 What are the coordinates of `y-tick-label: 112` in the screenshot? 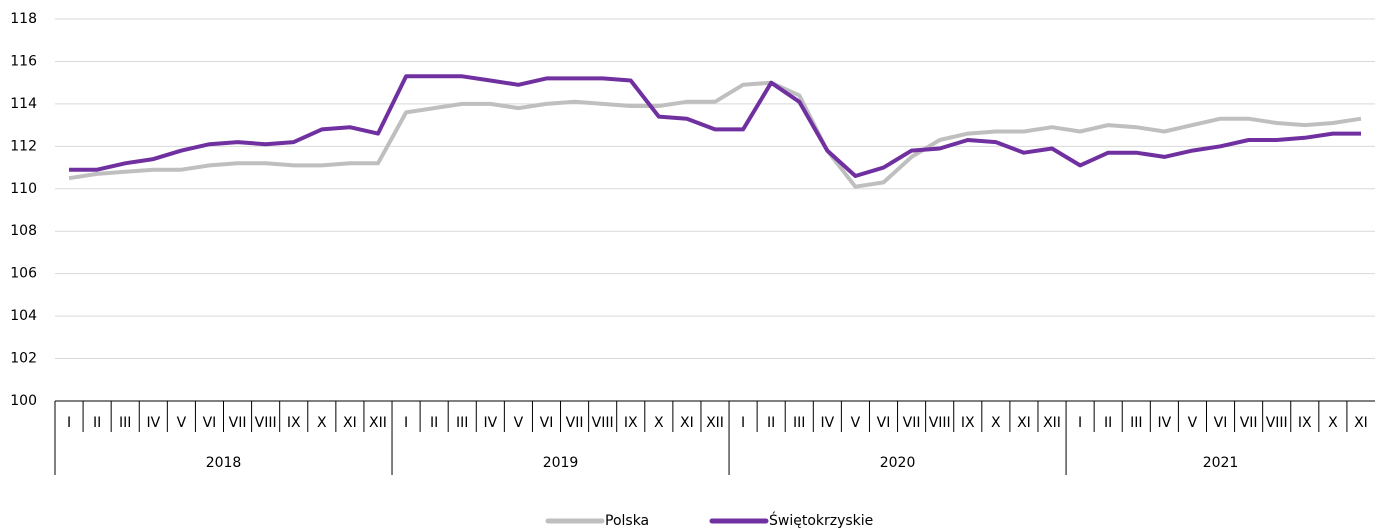 It's located at (23, 146).